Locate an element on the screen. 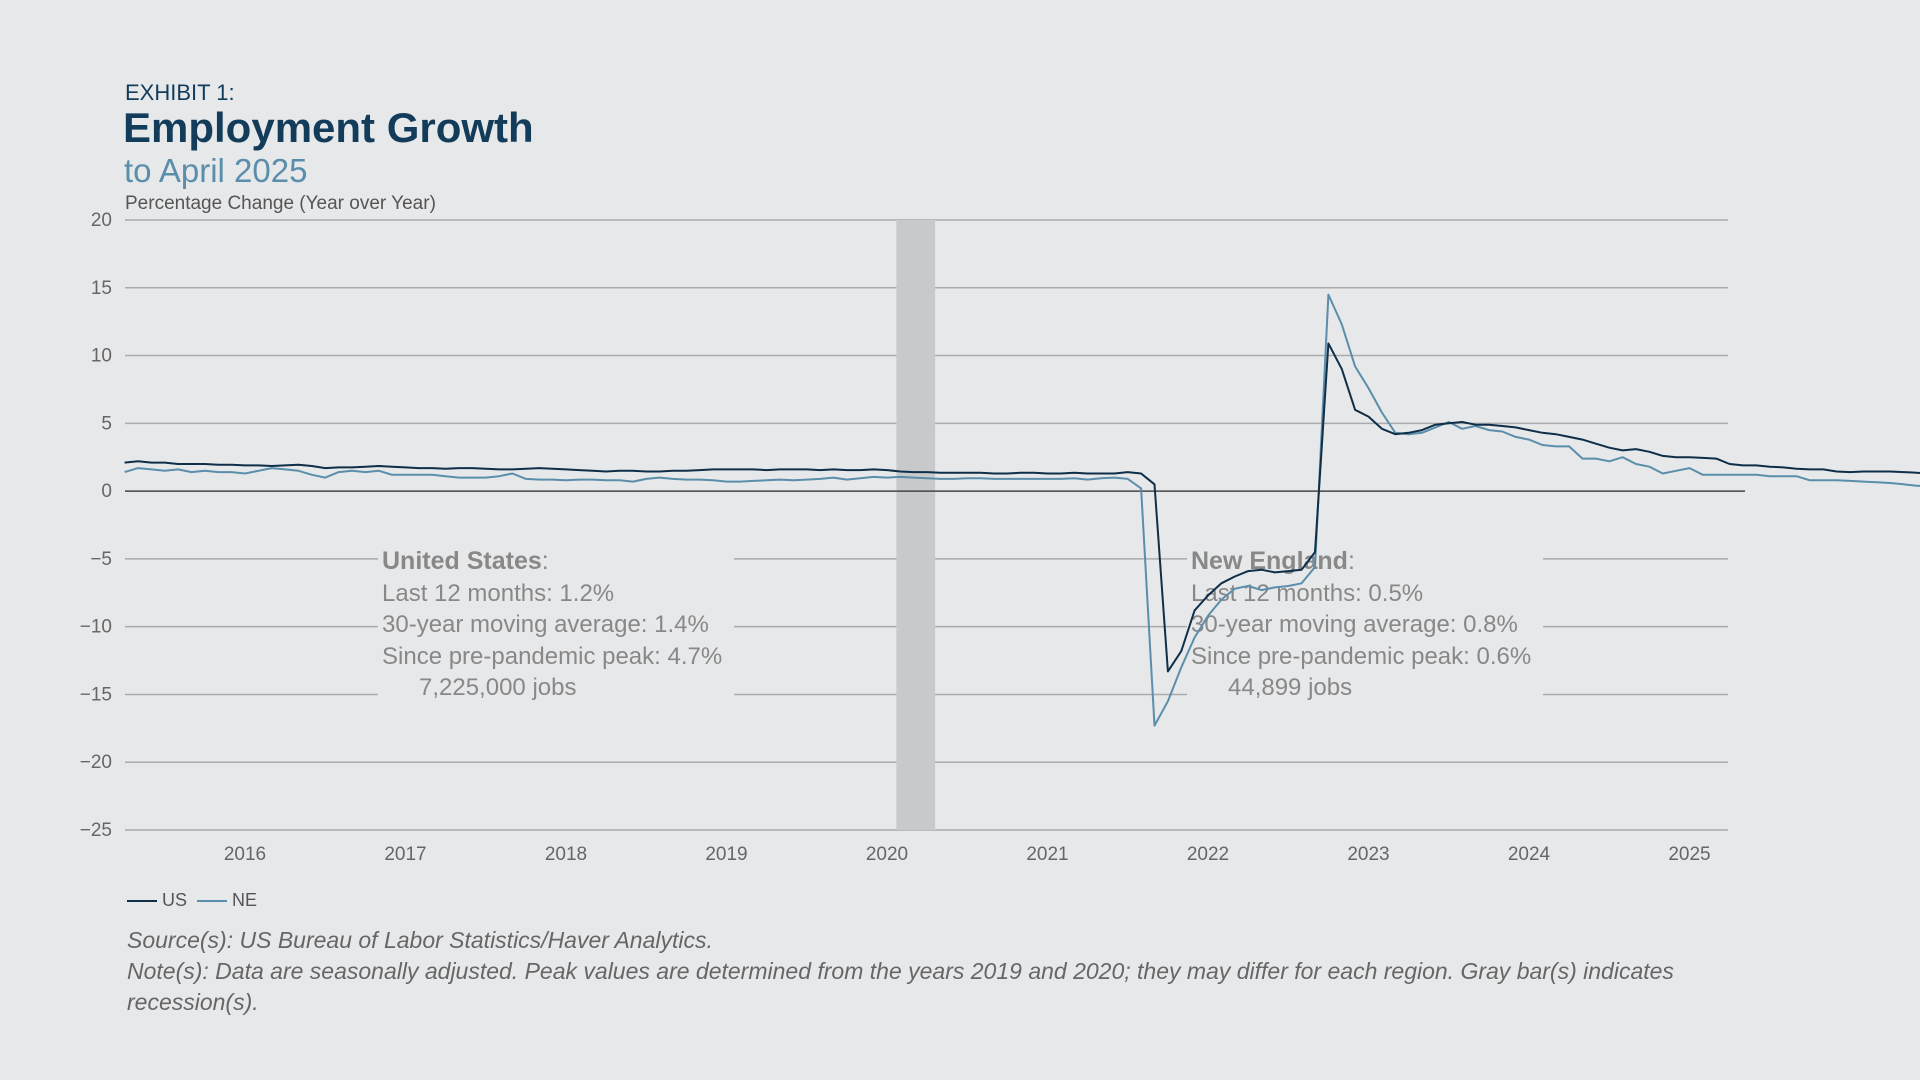 Image resolution: width=1920 pixels, height=1080 pixels. svg-text: New England: is located at coordinates (1273, 561).